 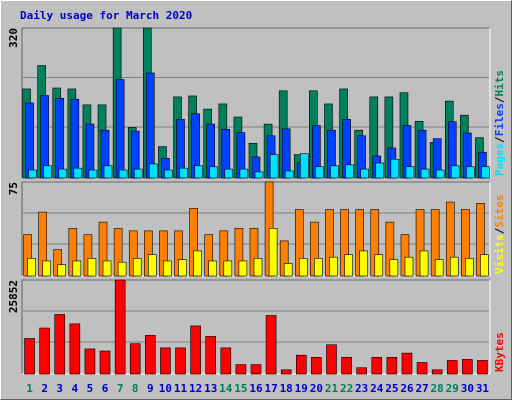 What do you see at coordinates (346, 388) in the screenshot?
I see `x-tick-label: 22` at bounding box center [346, 388].